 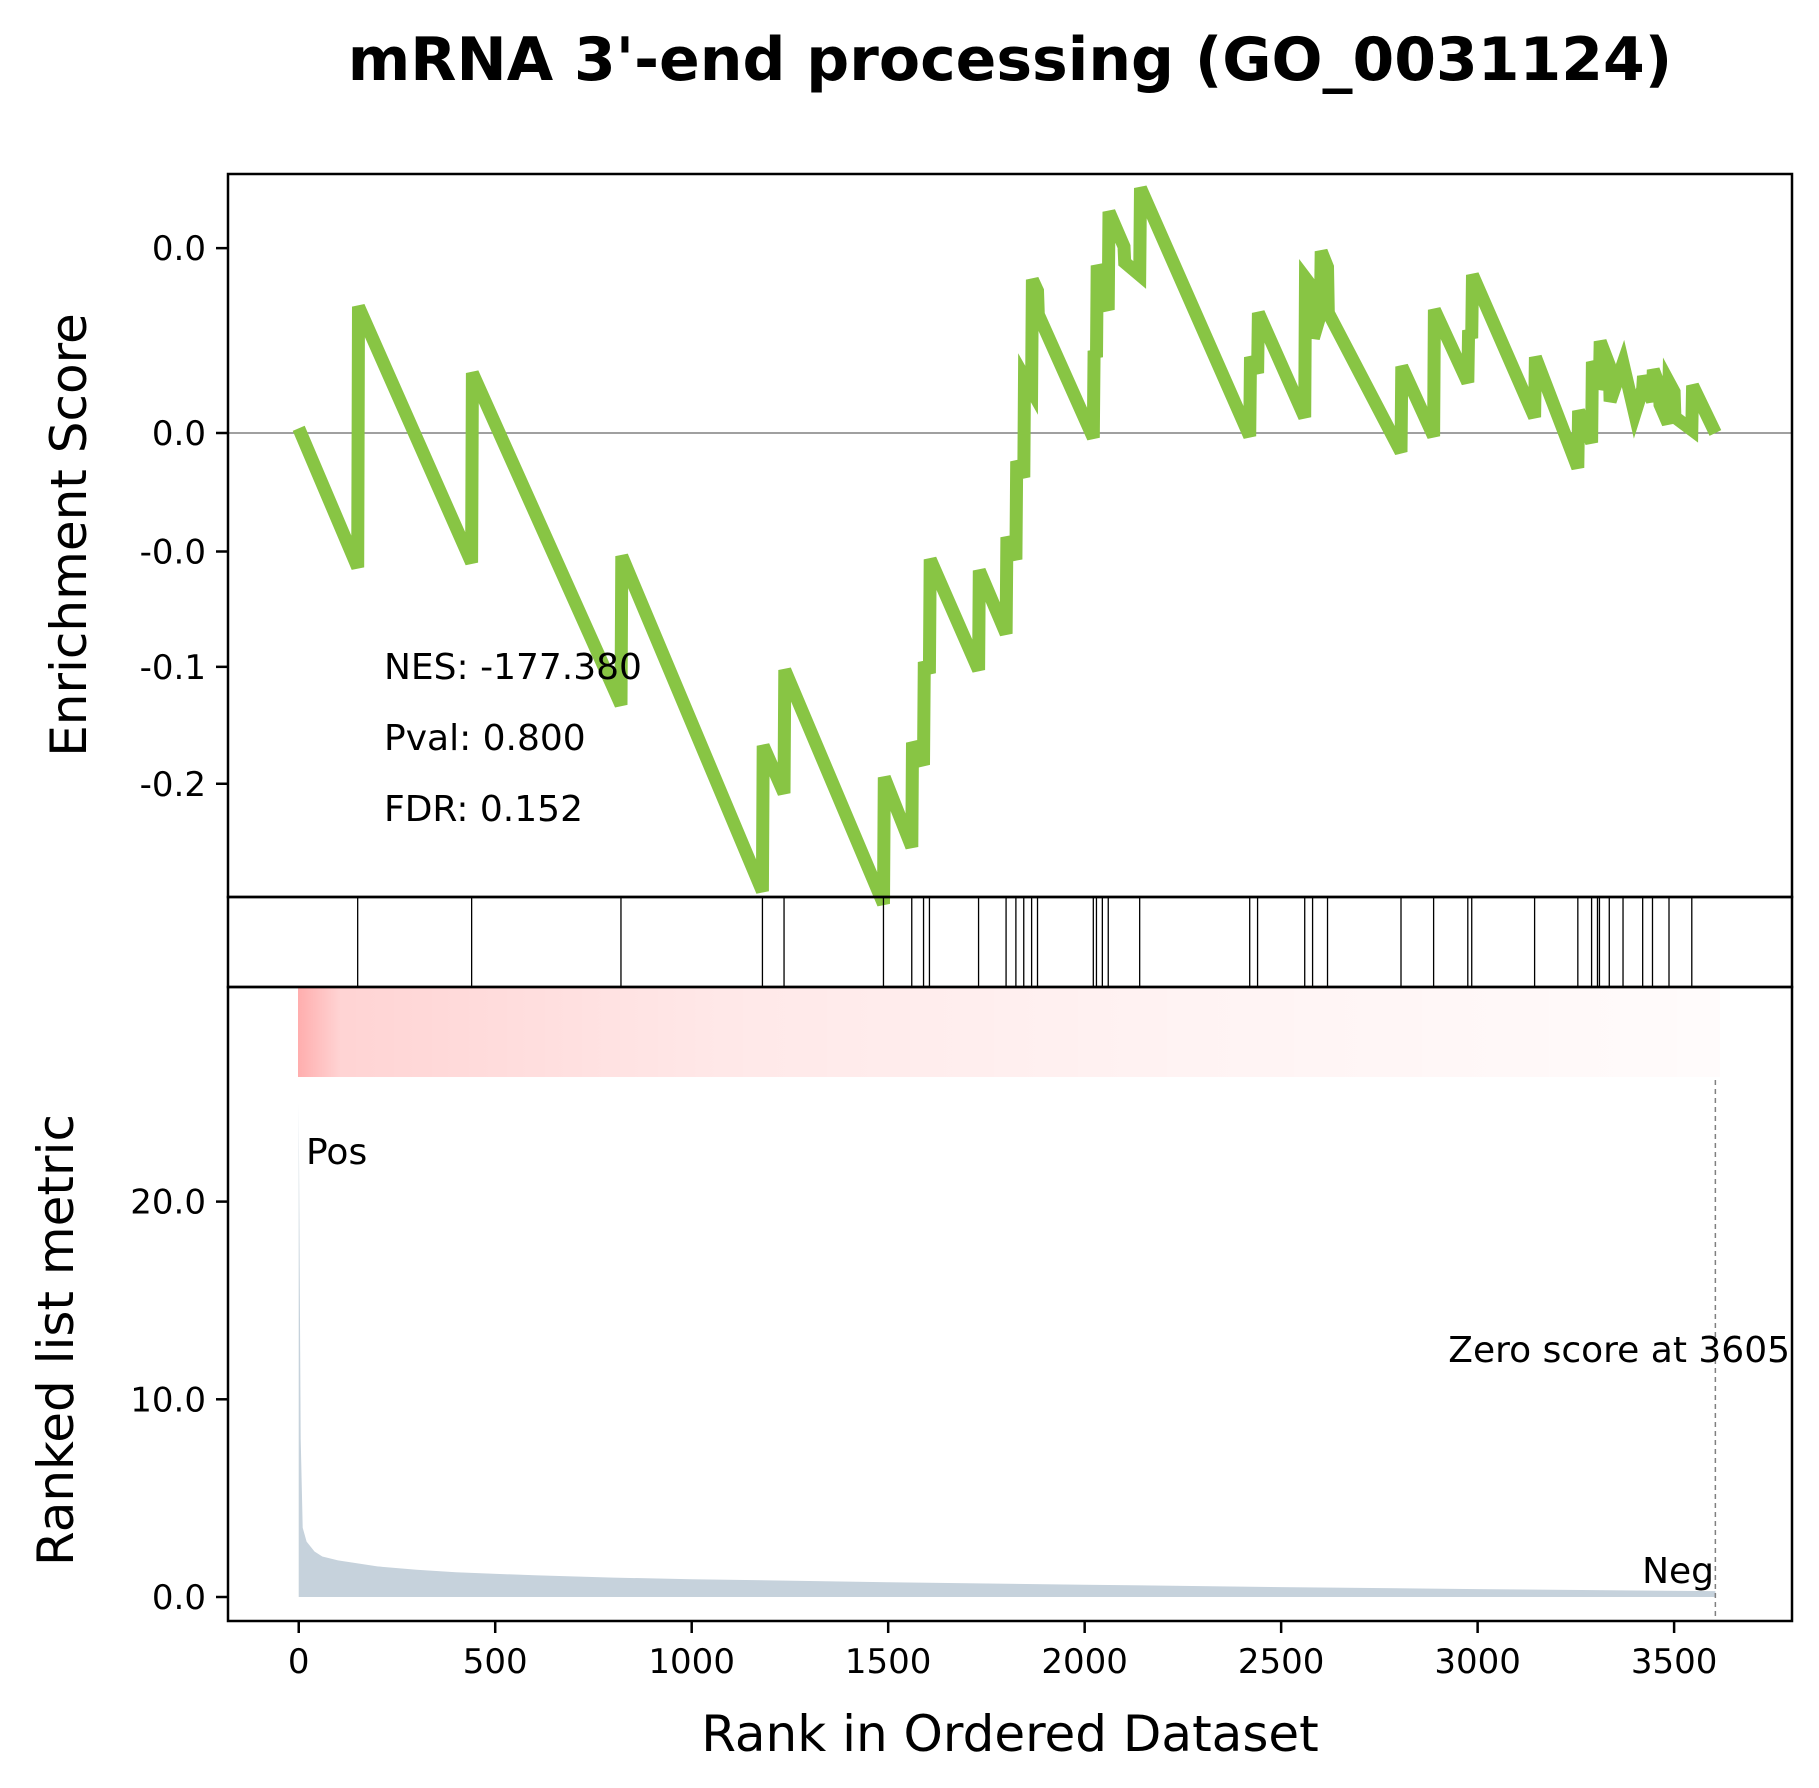 I want to click on x-tick-label: 2500, so click(x=1281, y=1662).